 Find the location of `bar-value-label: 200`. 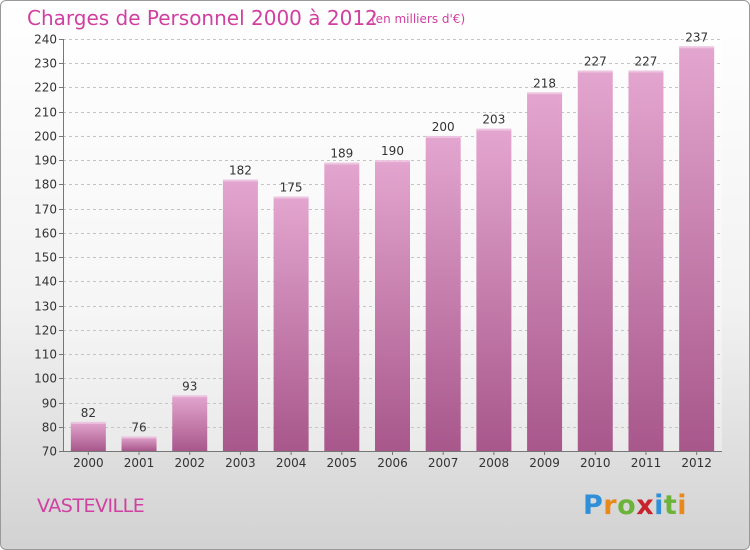

bar-value-label: 200 is located at coordinates (443, 127).